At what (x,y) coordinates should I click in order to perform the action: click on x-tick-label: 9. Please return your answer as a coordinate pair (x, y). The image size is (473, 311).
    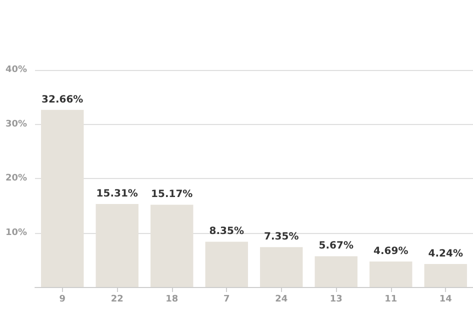
    Looking at the image, I should click on (62, 299).